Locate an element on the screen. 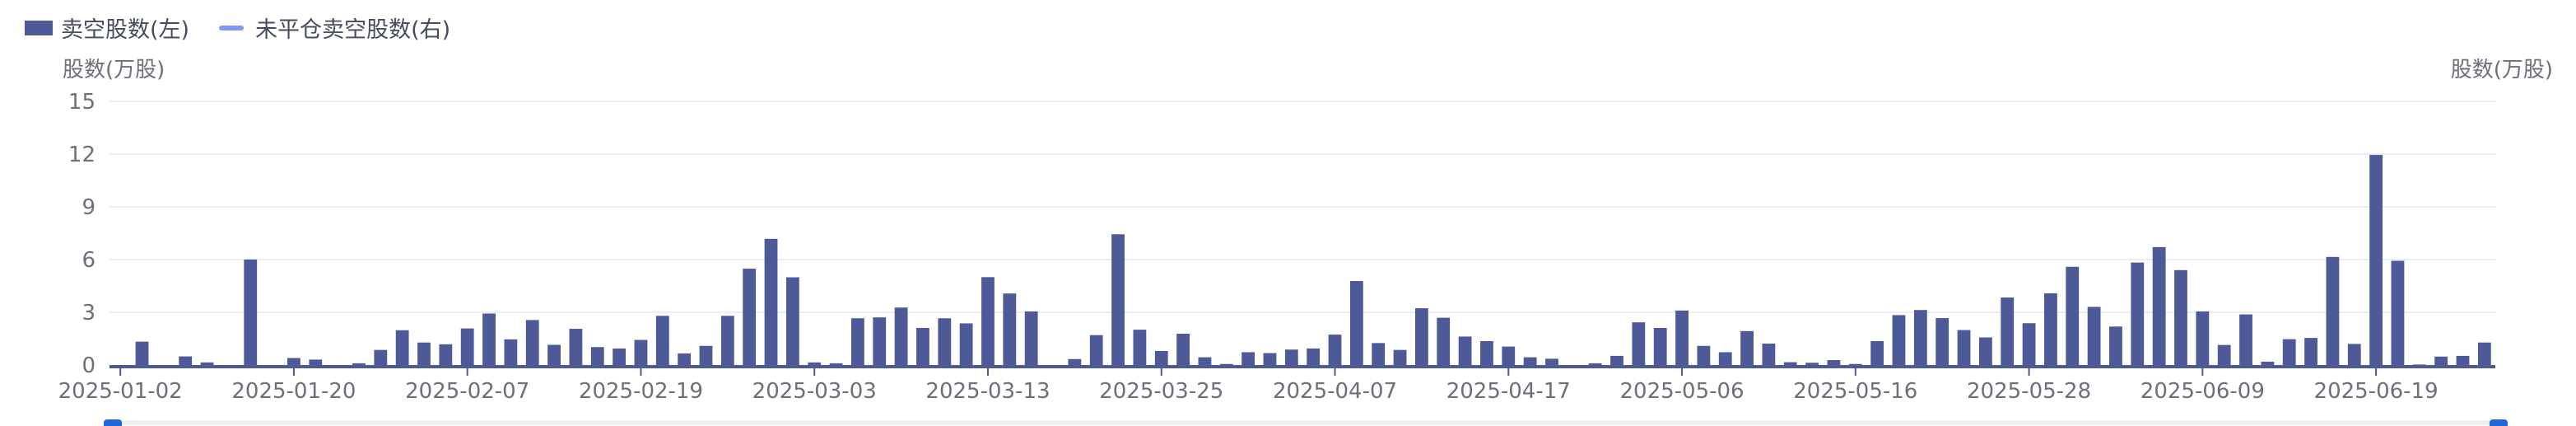 Image resolution: width=2576 pixels, height=426 pixels. legend: 卖空股数(左) 未平仓卖空股数(右) is located at coordinates (252, 28).